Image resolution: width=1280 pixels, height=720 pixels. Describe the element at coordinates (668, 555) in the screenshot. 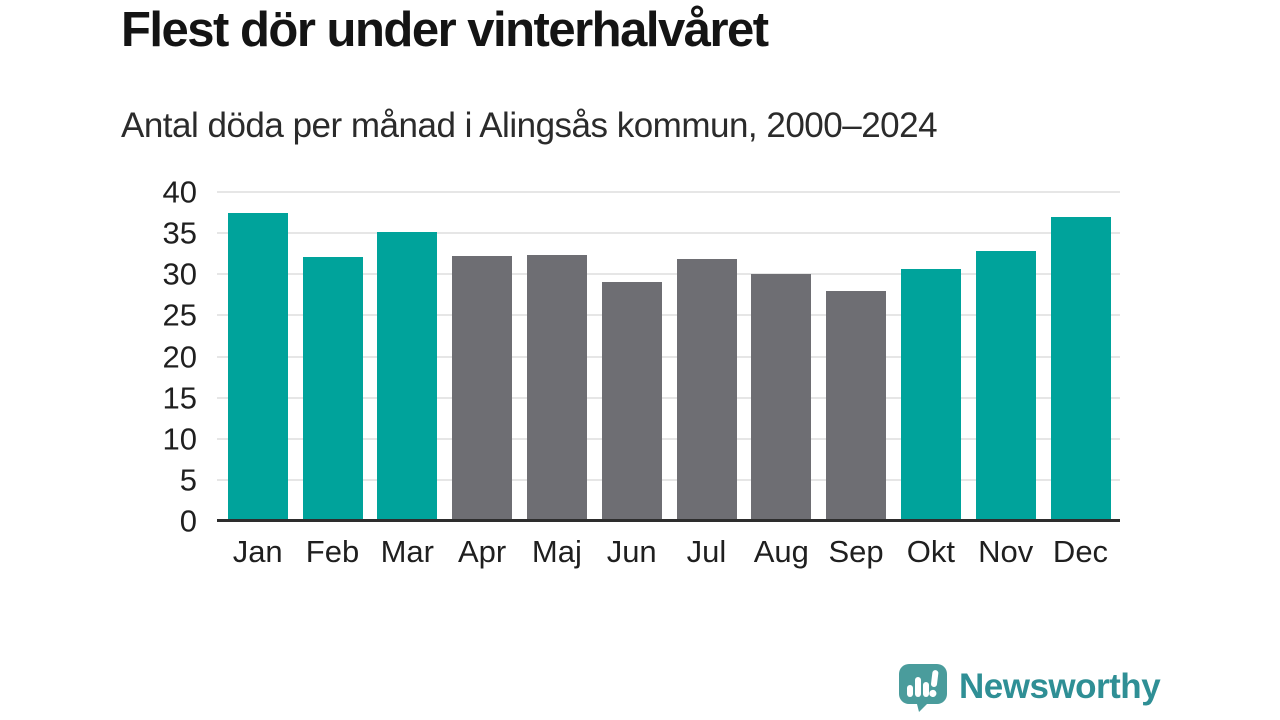

I see `x-axis-tick-labels: Jan Feb Mar Apr Maj Jun Jul Aug Sep Okt Nov Dec` at that location.